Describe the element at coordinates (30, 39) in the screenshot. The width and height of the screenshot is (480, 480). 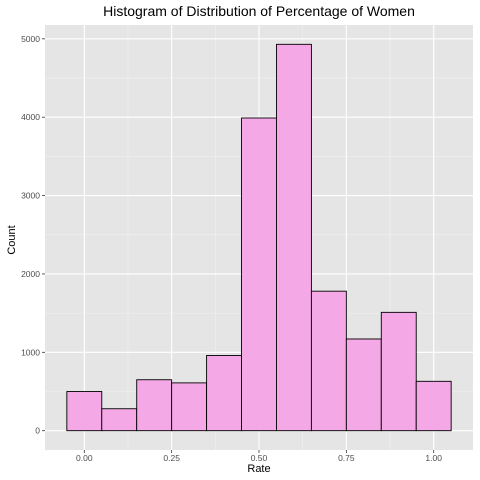
I see `y-tick-label: 5000` at that location.